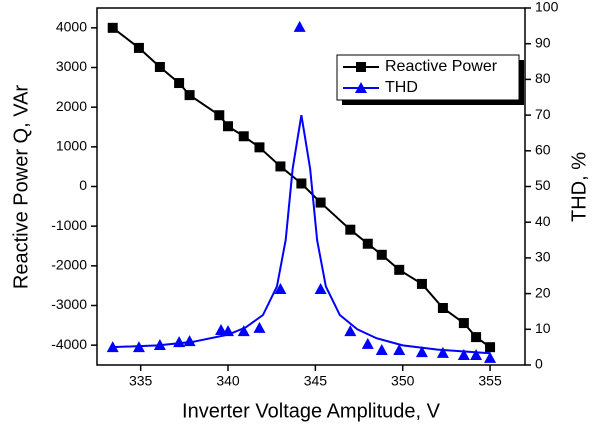 This screenshot has height=437, width=600. I want to click on y2-tick-label: 100, so click(547, 7).